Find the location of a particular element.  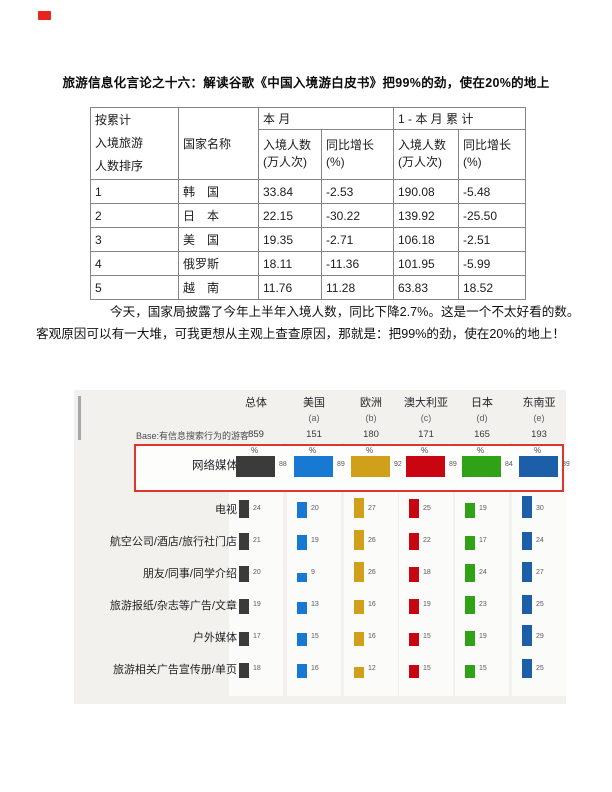

chart-row-label: 户外媒体 is located at coordinates (215, 638).